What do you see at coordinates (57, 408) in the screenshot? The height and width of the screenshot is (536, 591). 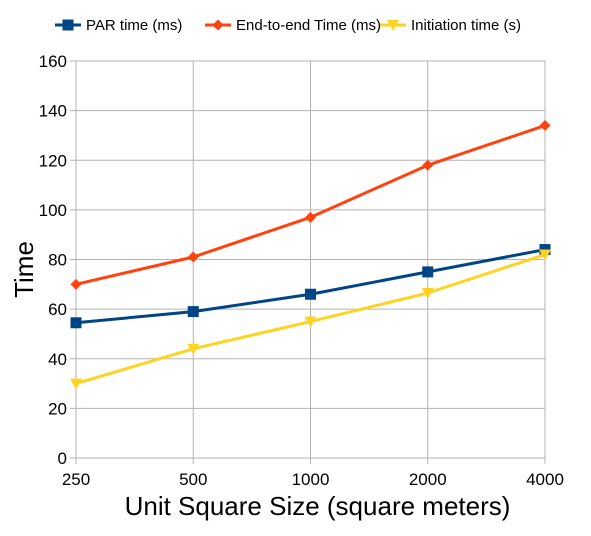 I see `y-tick-label: 20` at bounding box center [57, 408].